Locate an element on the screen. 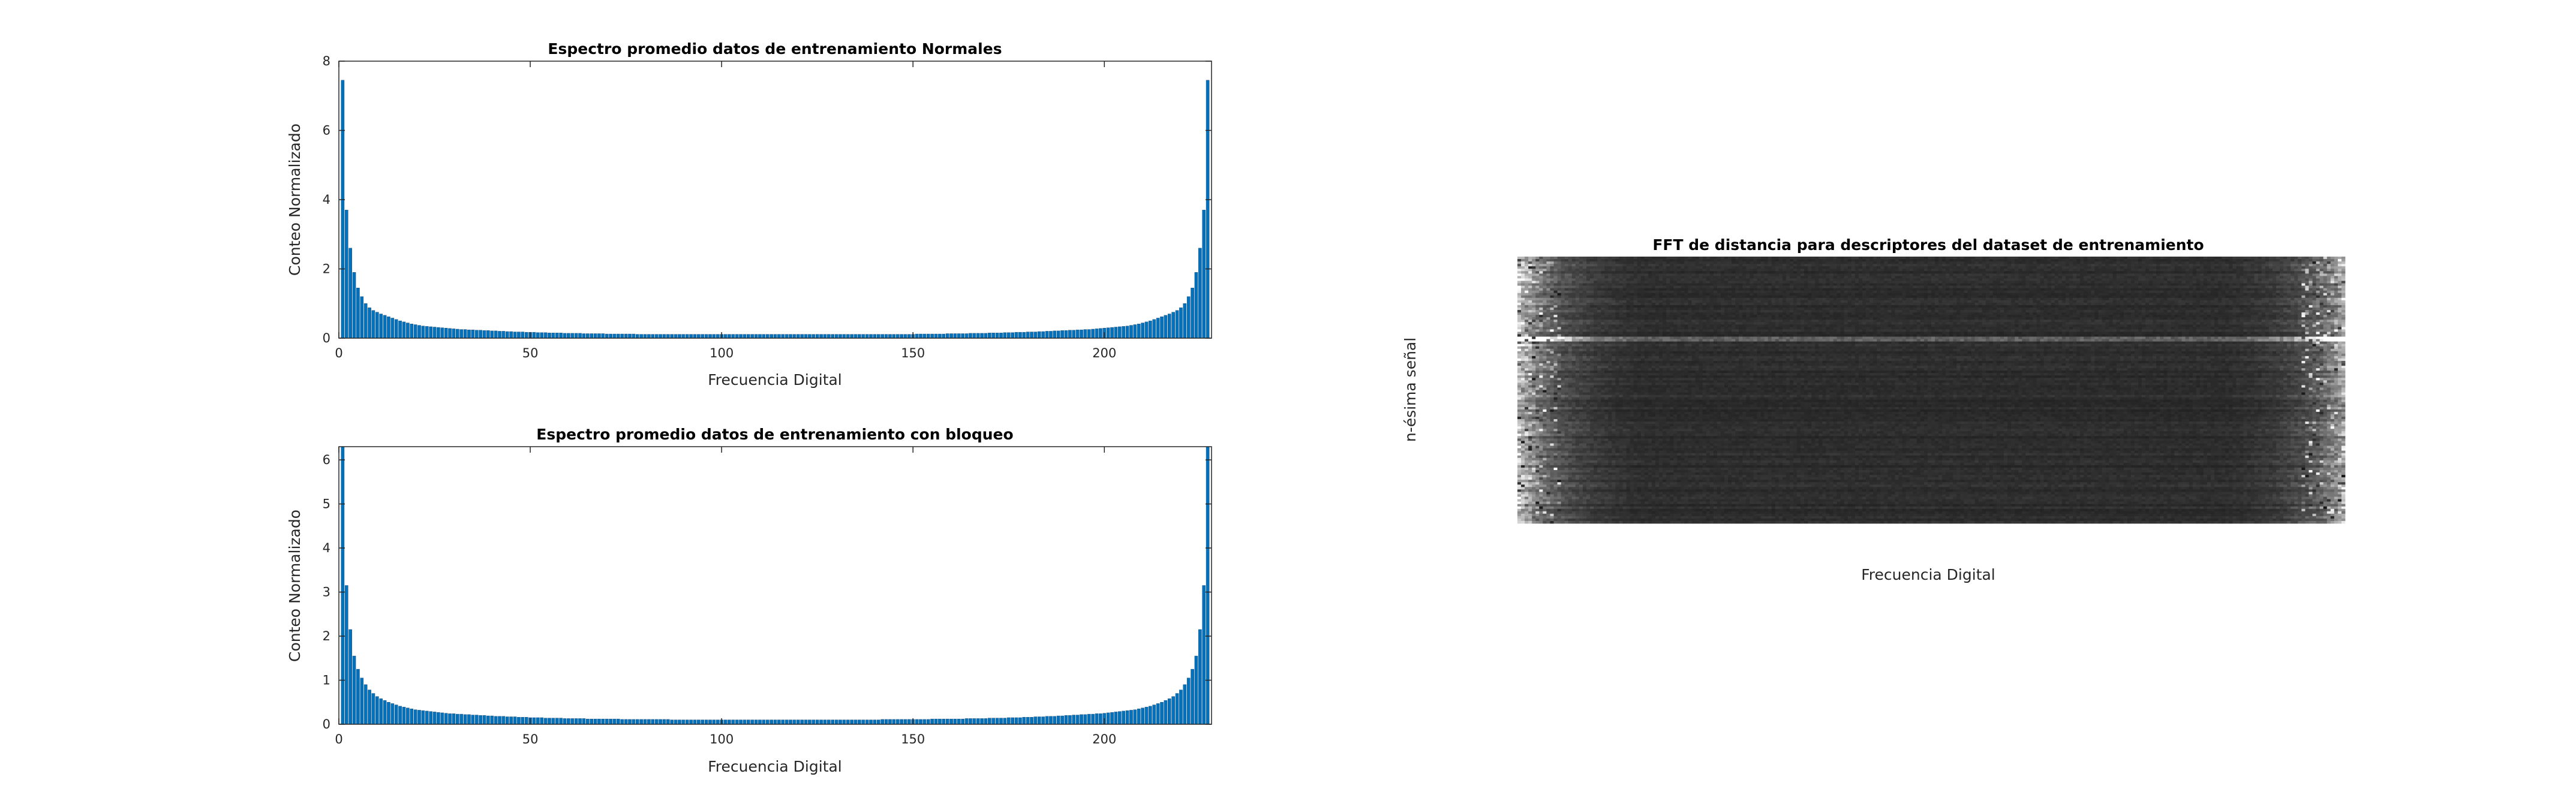 The height and width of the screenshot is (801, 2576). x-axis-label: Frecuencia Digital is located at coordinates (775, 380).